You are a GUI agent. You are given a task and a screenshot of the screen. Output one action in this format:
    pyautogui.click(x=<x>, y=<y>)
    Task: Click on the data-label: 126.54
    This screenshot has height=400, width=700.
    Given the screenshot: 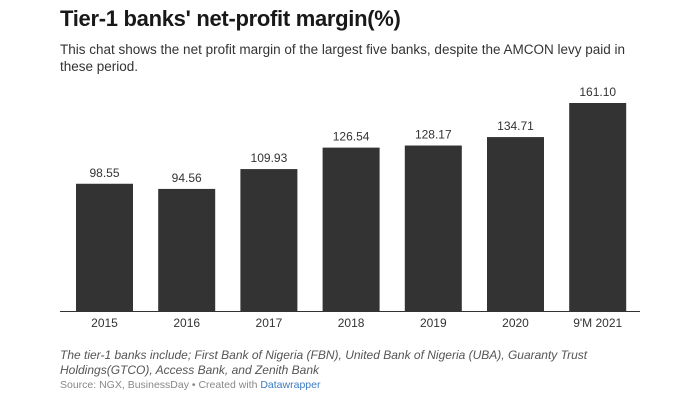 What is the action you would take?
    pyautogui.click(x=351, y=137)
    